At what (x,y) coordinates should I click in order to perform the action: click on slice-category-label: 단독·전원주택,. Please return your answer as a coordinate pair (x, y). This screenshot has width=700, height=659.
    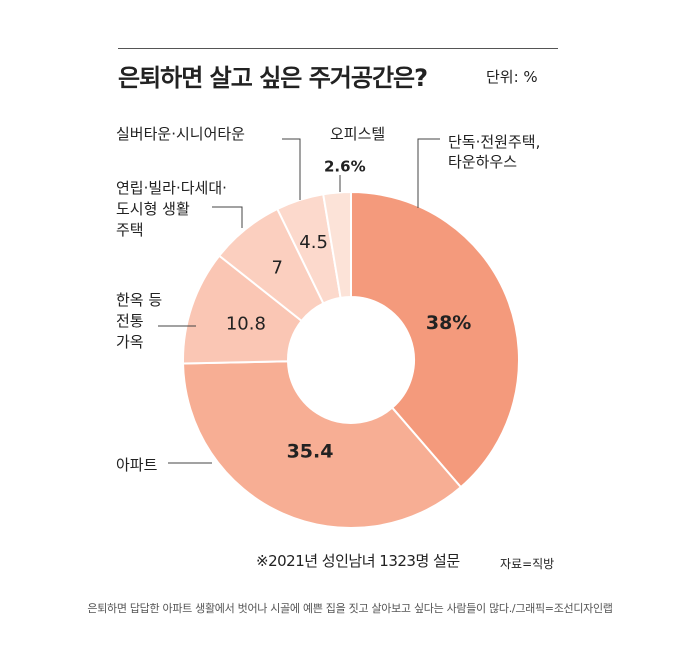
    Looking at the image, I should click on (494, 142).